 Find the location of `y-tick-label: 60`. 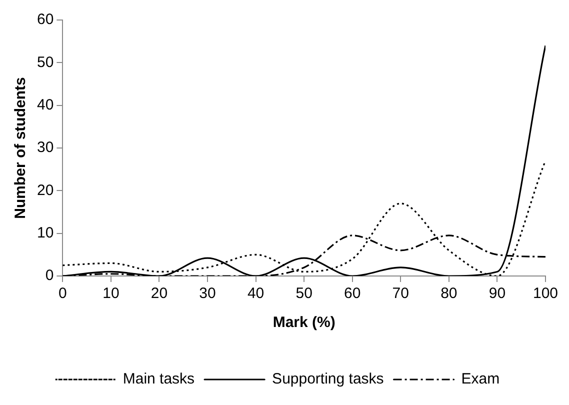

y-tick-label: 60 is located at coordinates (45, 19).